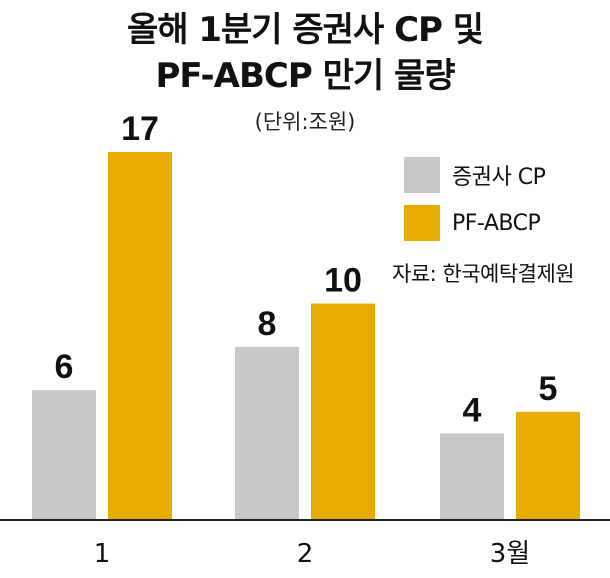 The image size is (610, 578). I want to click on data-label-series2-cat3: 5, so click(548, 389).